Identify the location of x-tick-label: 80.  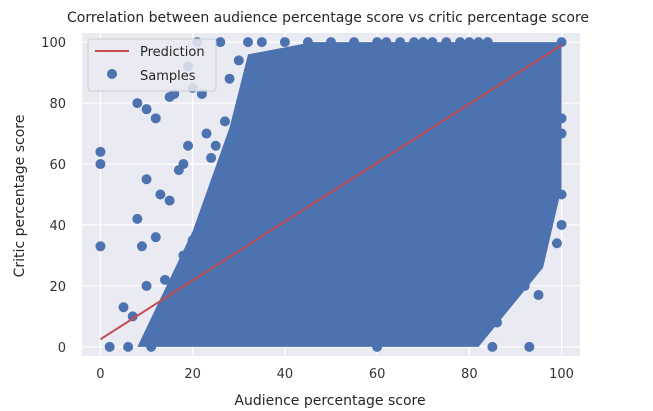
(469, 374).